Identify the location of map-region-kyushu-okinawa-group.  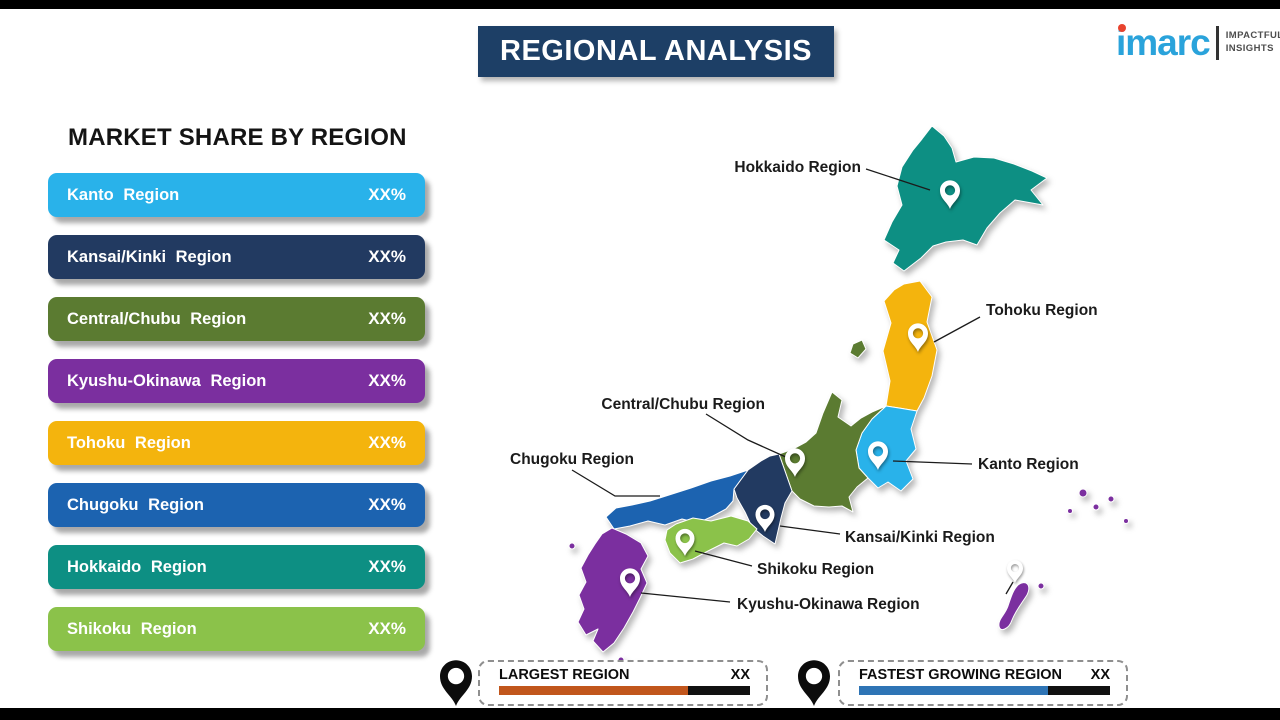
(848, 577).